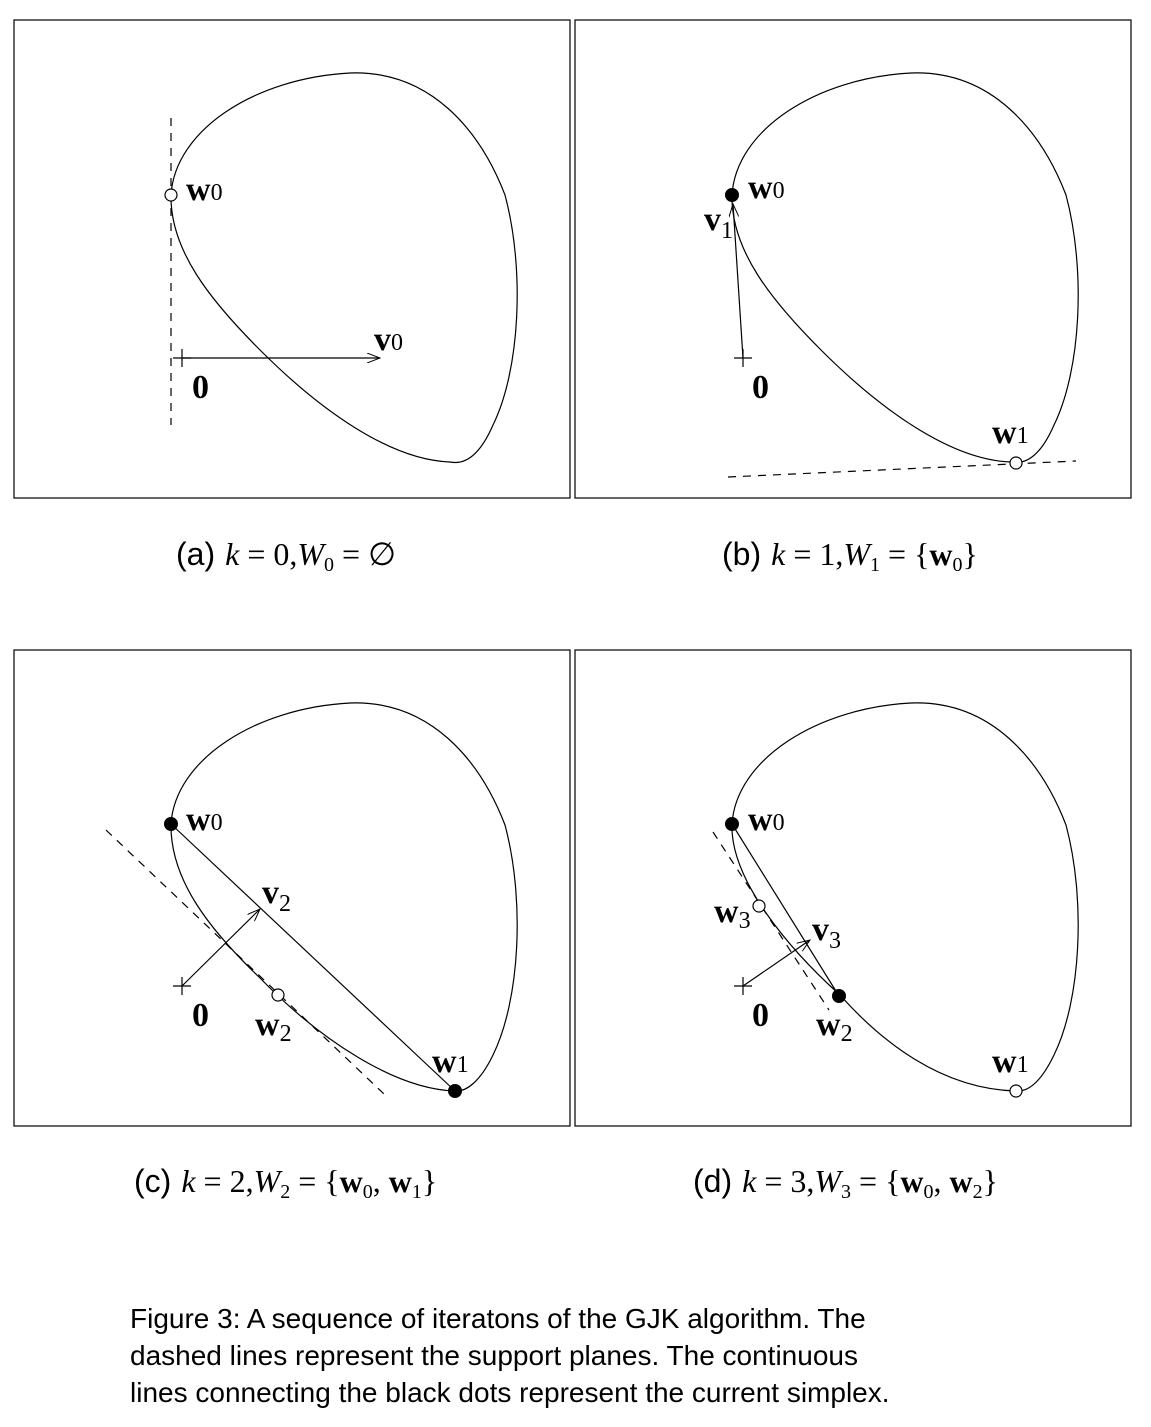 This screenshot has width=1151, height=1427. What do you see at coordinates (344, 268) in the screenshot?
I see `panel-a-convex-shape` at bounding box center [344, 268].